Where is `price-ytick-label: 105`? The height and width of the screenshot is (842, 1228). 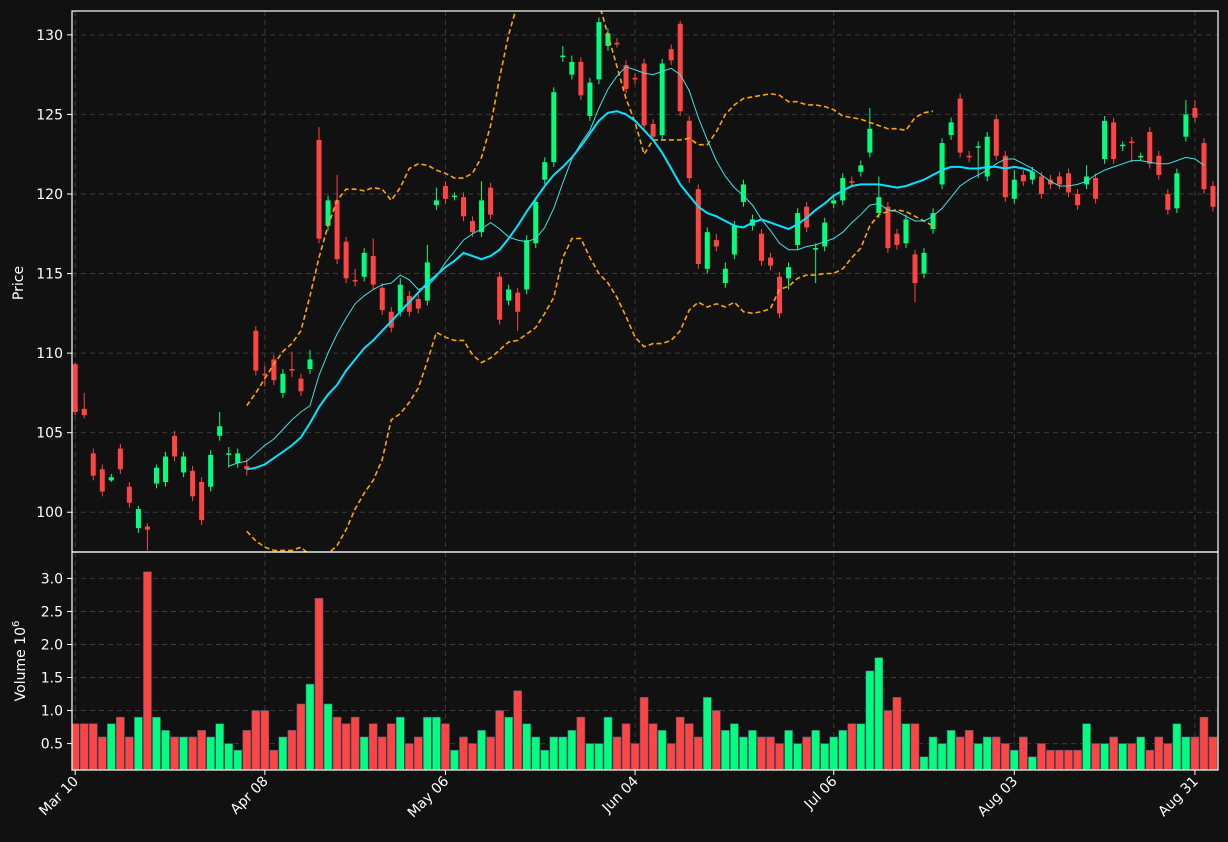
price-ytick-label: 105 is located at coordinates (49, 434).